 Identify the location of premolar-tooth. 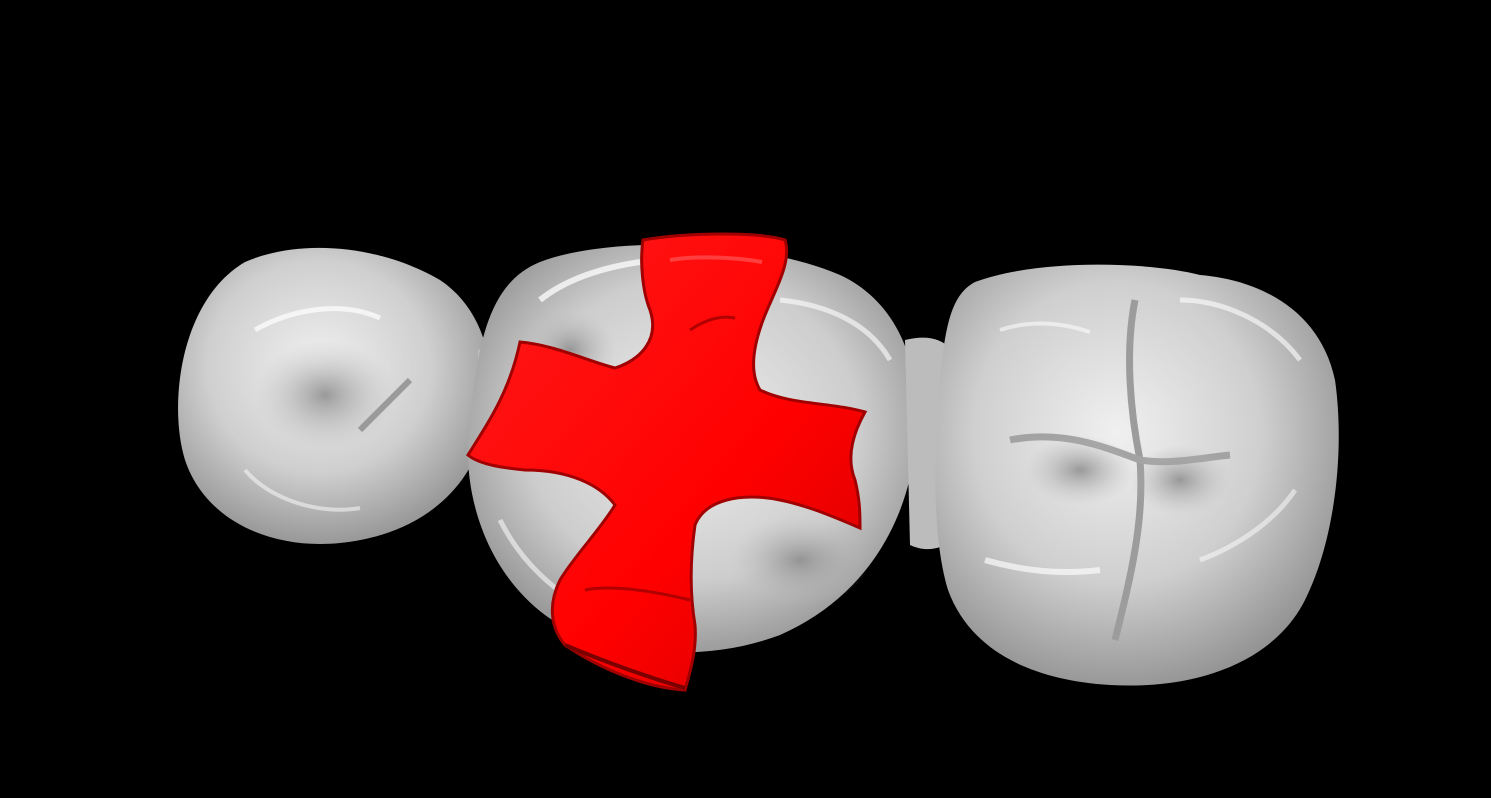
(334, 395).